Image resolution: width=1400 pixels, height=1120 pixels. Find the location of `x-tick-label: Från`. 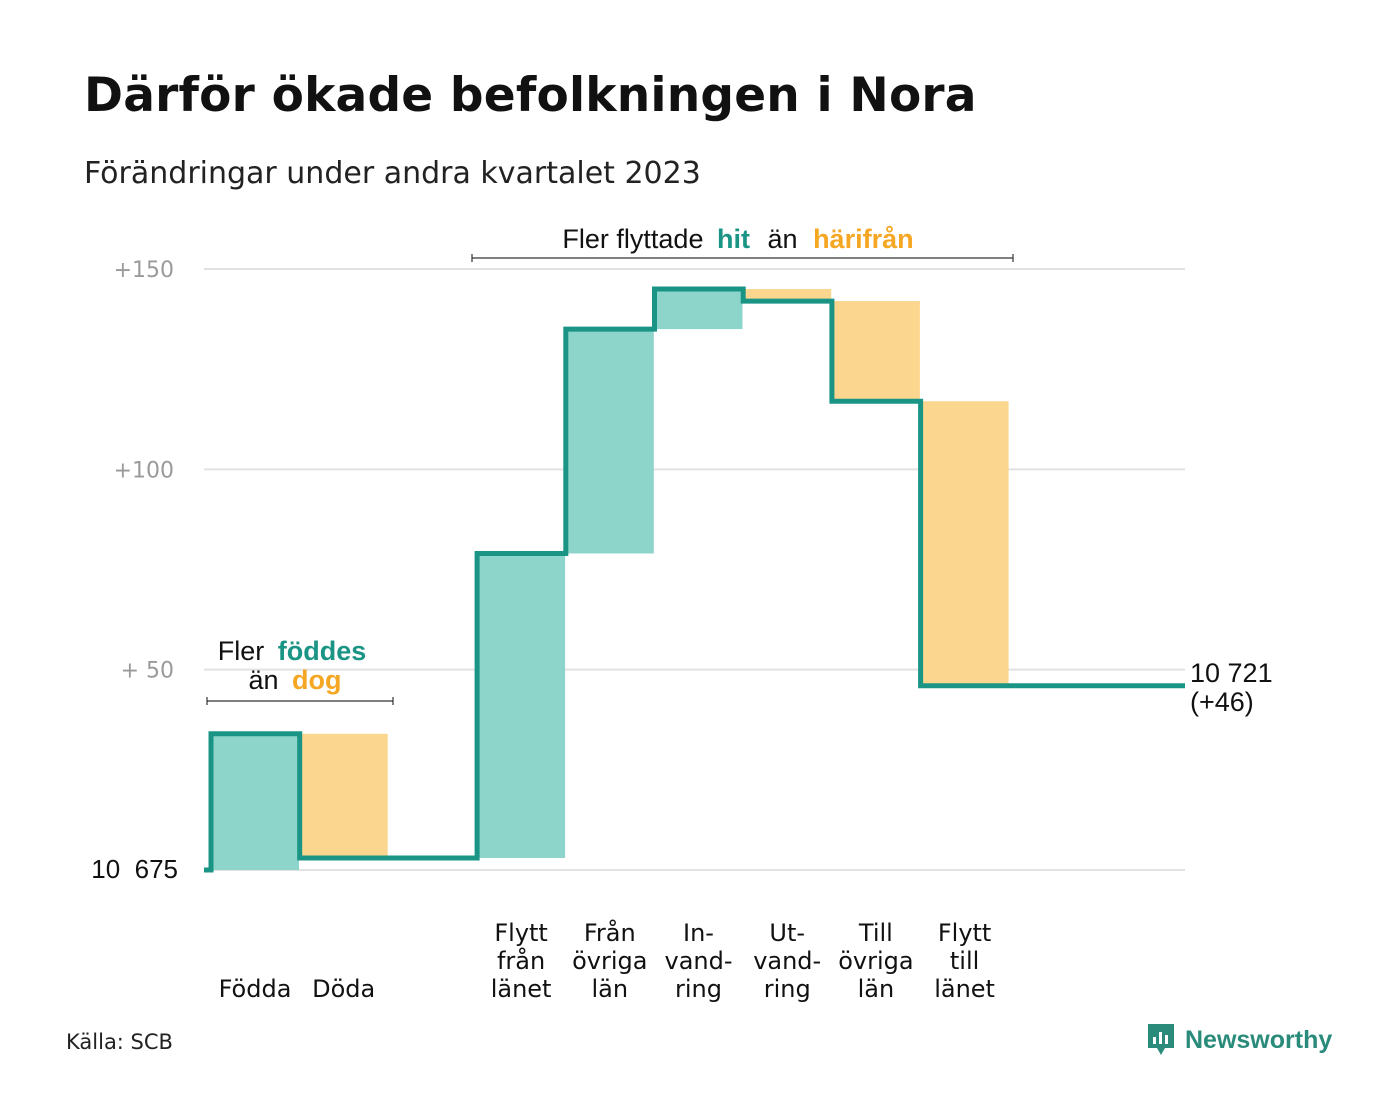

x-tick-label: Från is located at coordinates (610, 932).